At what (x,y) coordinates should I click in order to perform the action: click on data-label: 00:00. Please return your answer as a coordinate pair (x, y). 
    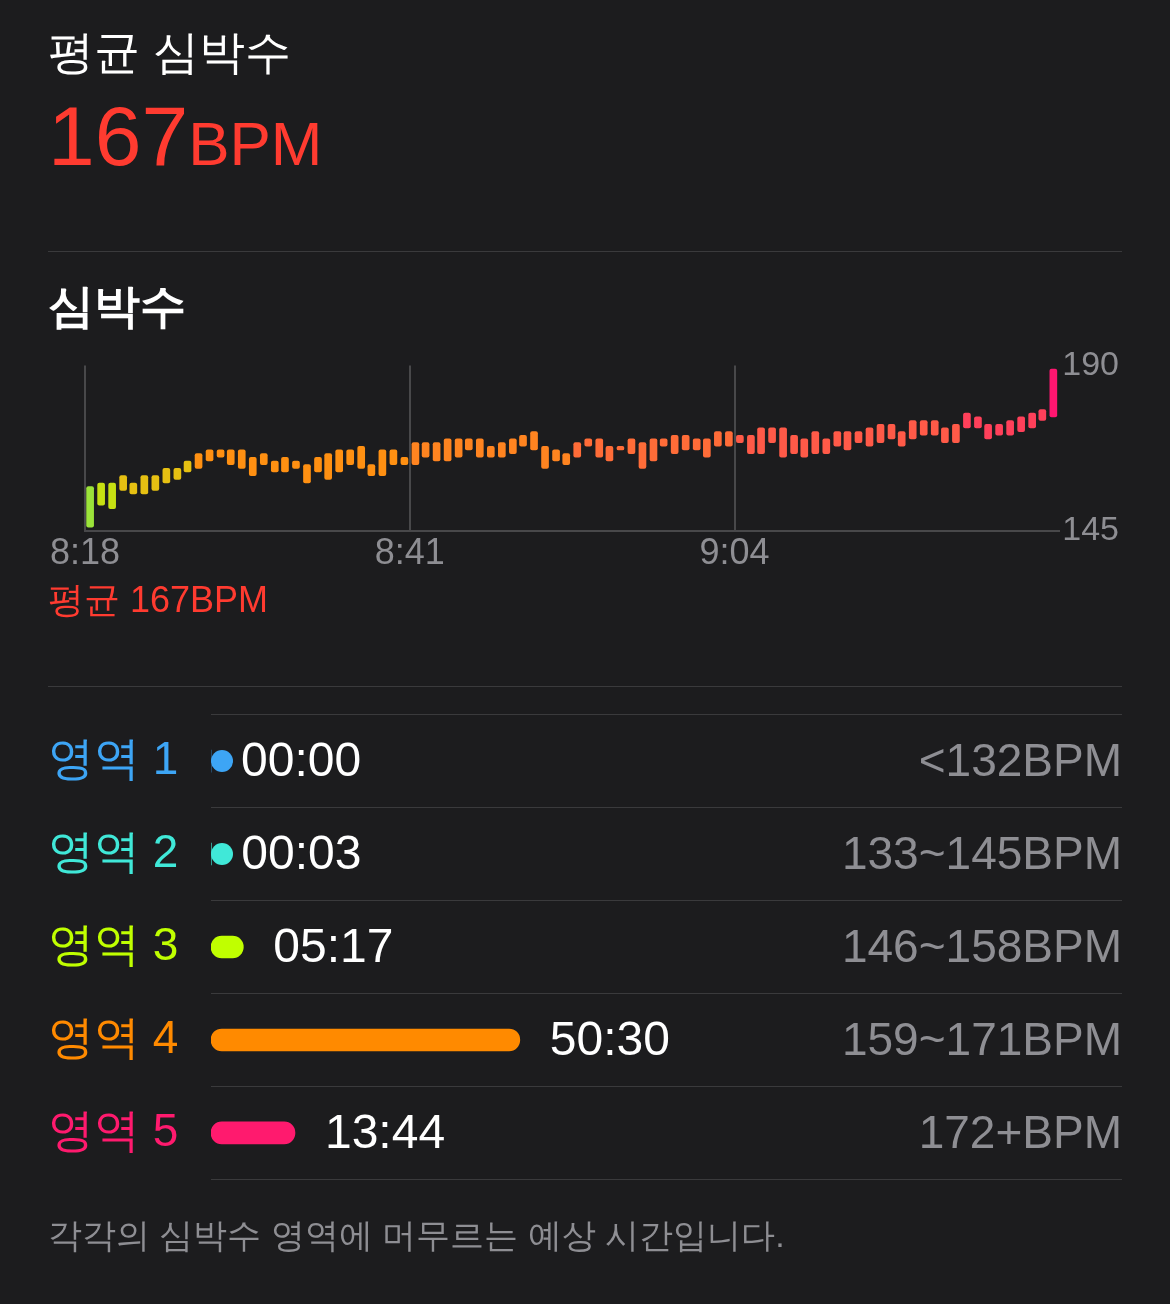
    Looking at the image, I should click on (301, 760).